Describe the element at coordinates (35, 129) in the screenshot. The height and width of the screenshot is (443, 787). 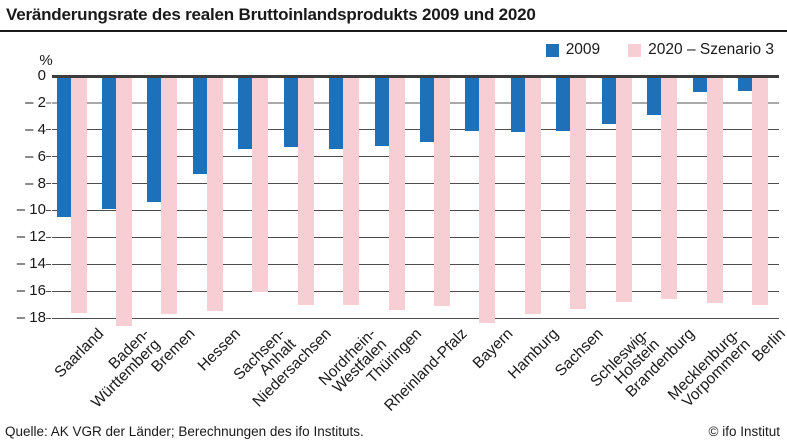
I see `y-tick-label-4: – 4` at that location.